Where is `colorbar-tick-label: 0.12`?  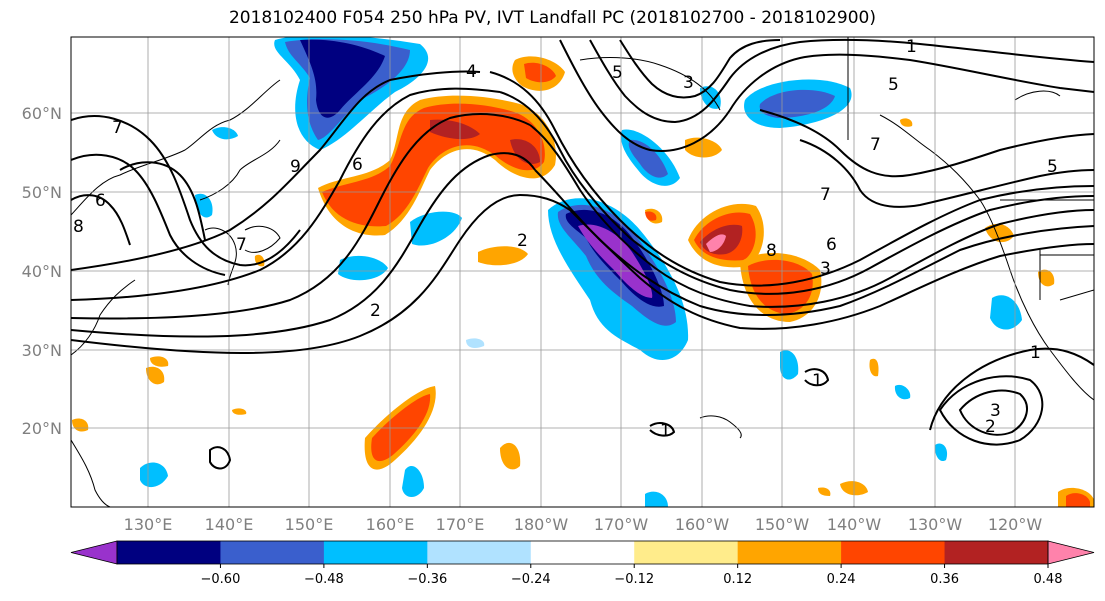
colorbar-tick-label: 0.12 is located at coordinates (737, 579).